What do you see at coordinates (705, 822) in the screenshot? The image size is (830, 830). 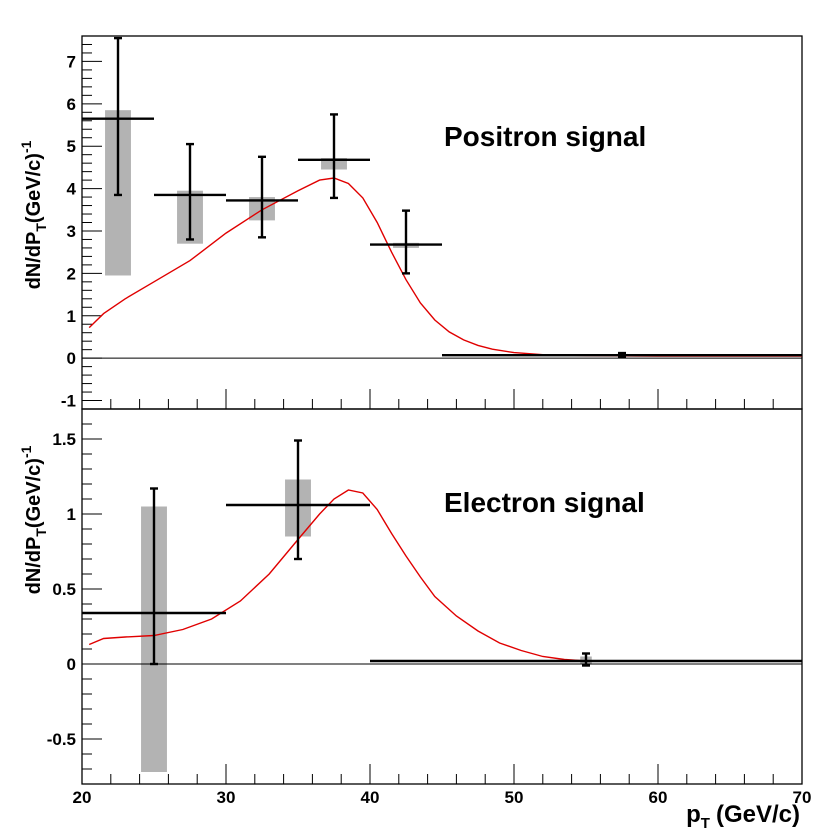 I see `xlabel-sub: T` at bounding box center [705, 822].